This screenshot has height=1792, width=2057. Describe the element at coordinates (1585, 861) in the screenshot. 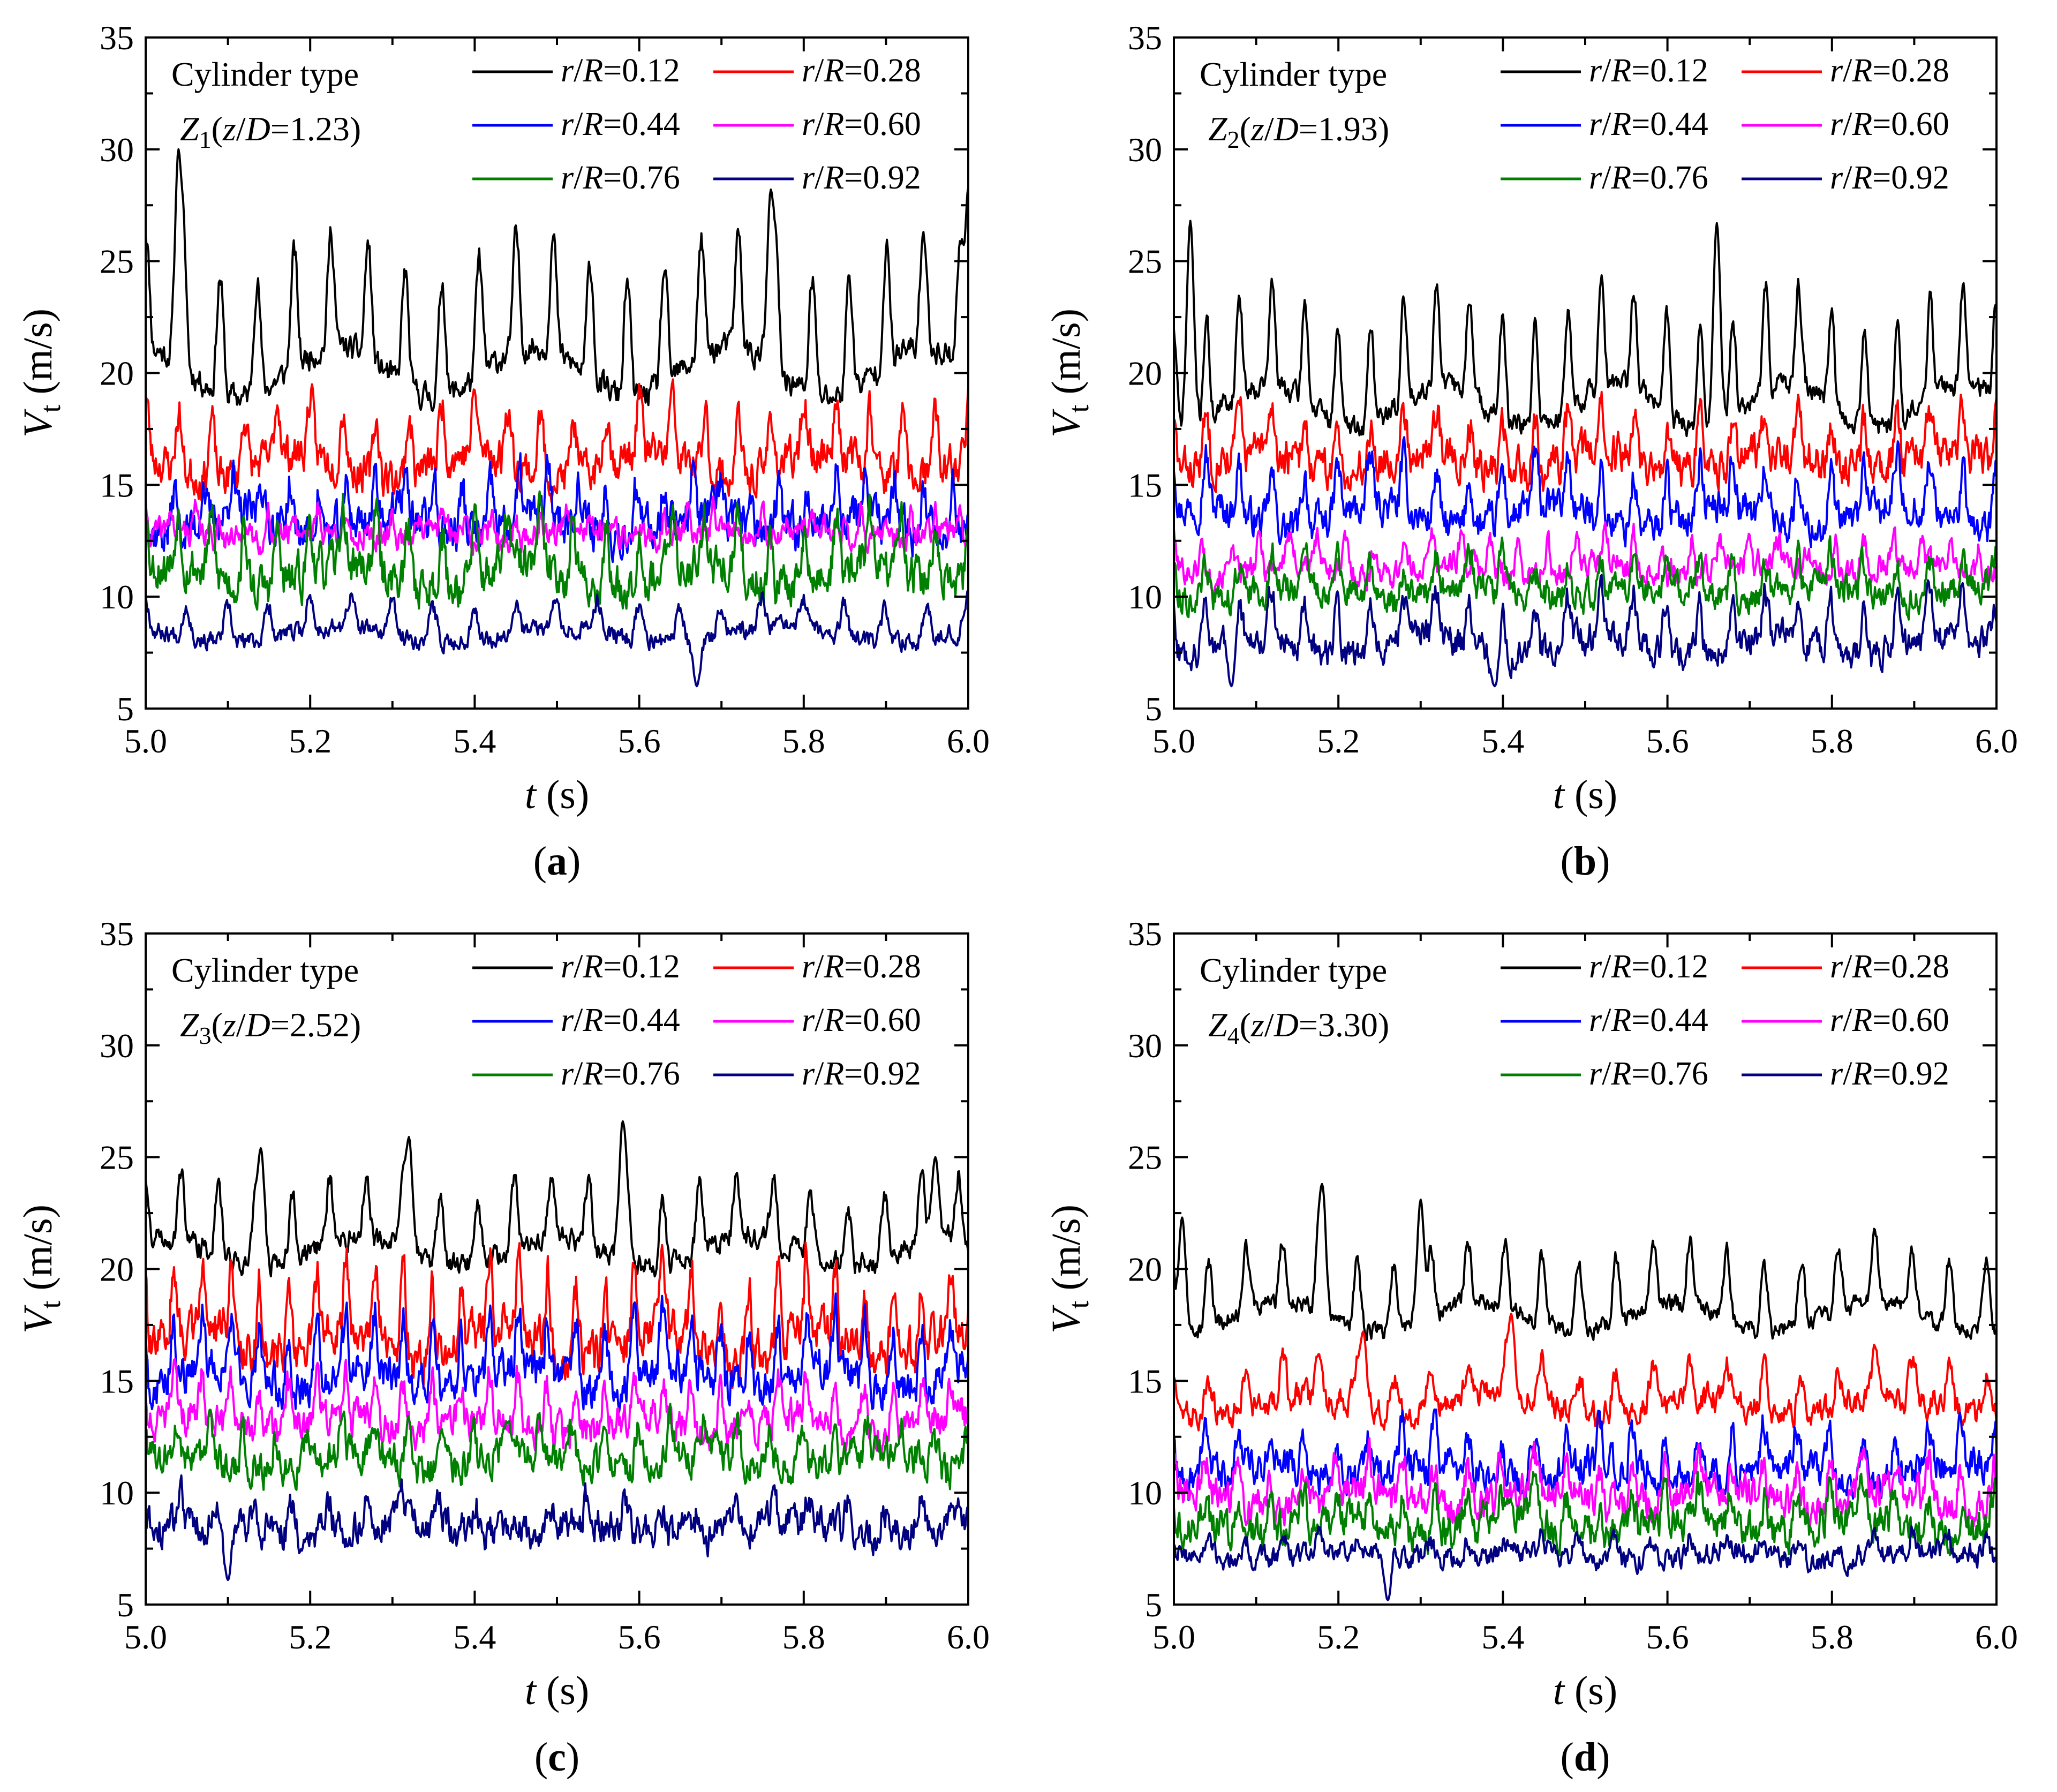

I see `panel-label: (b)` at that location.